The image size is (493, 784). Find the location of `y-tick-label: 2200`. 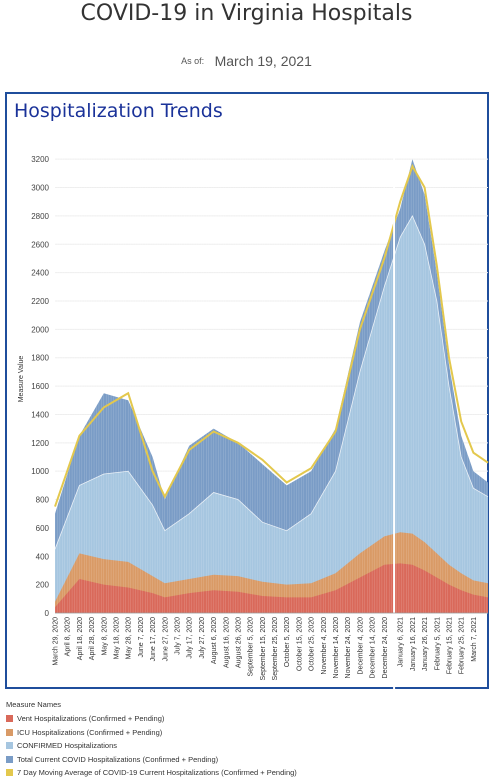

y-tick-label: 2200 is located at coordinates (40, 301).